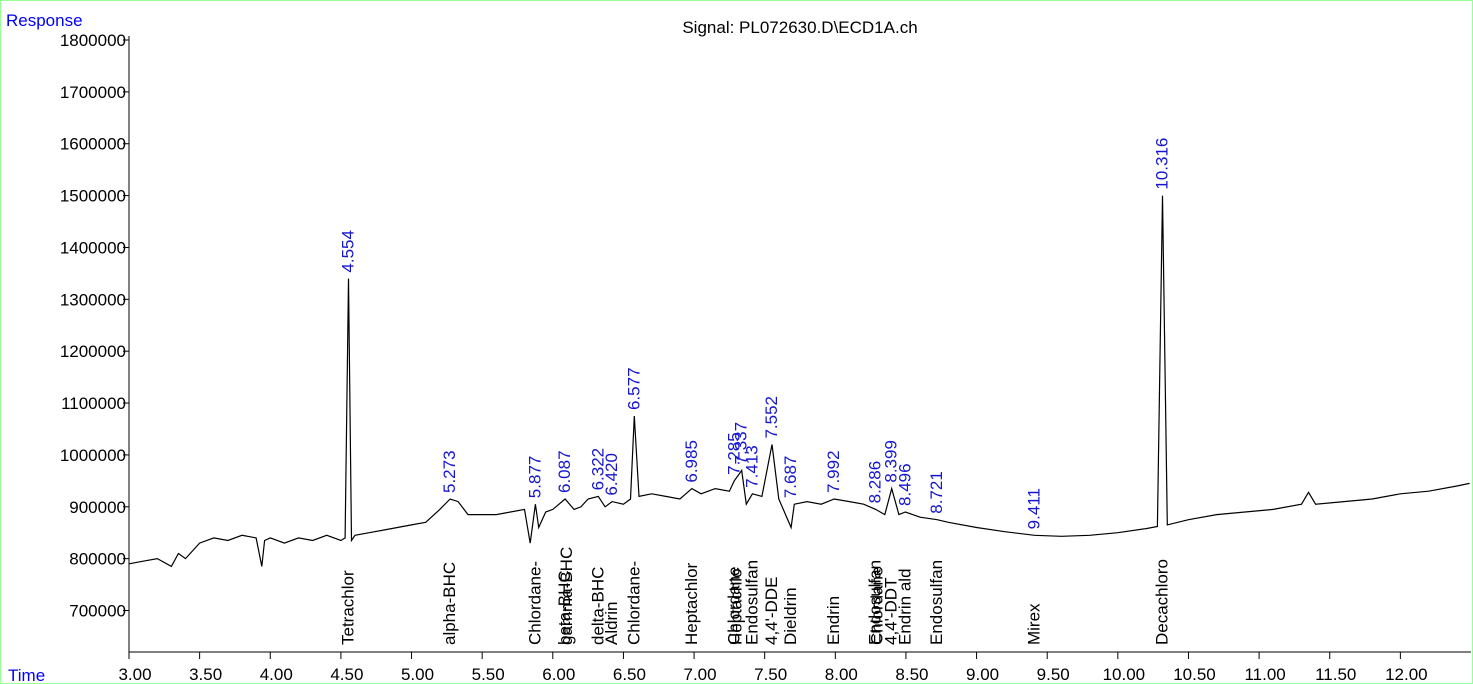 Image resolution: width=1473 pixels, height=684 pixels. What do you see at coordinates (936, 492) in the screenshot?
I see `peak-label: 8.721` at bounding box center [936, 492].